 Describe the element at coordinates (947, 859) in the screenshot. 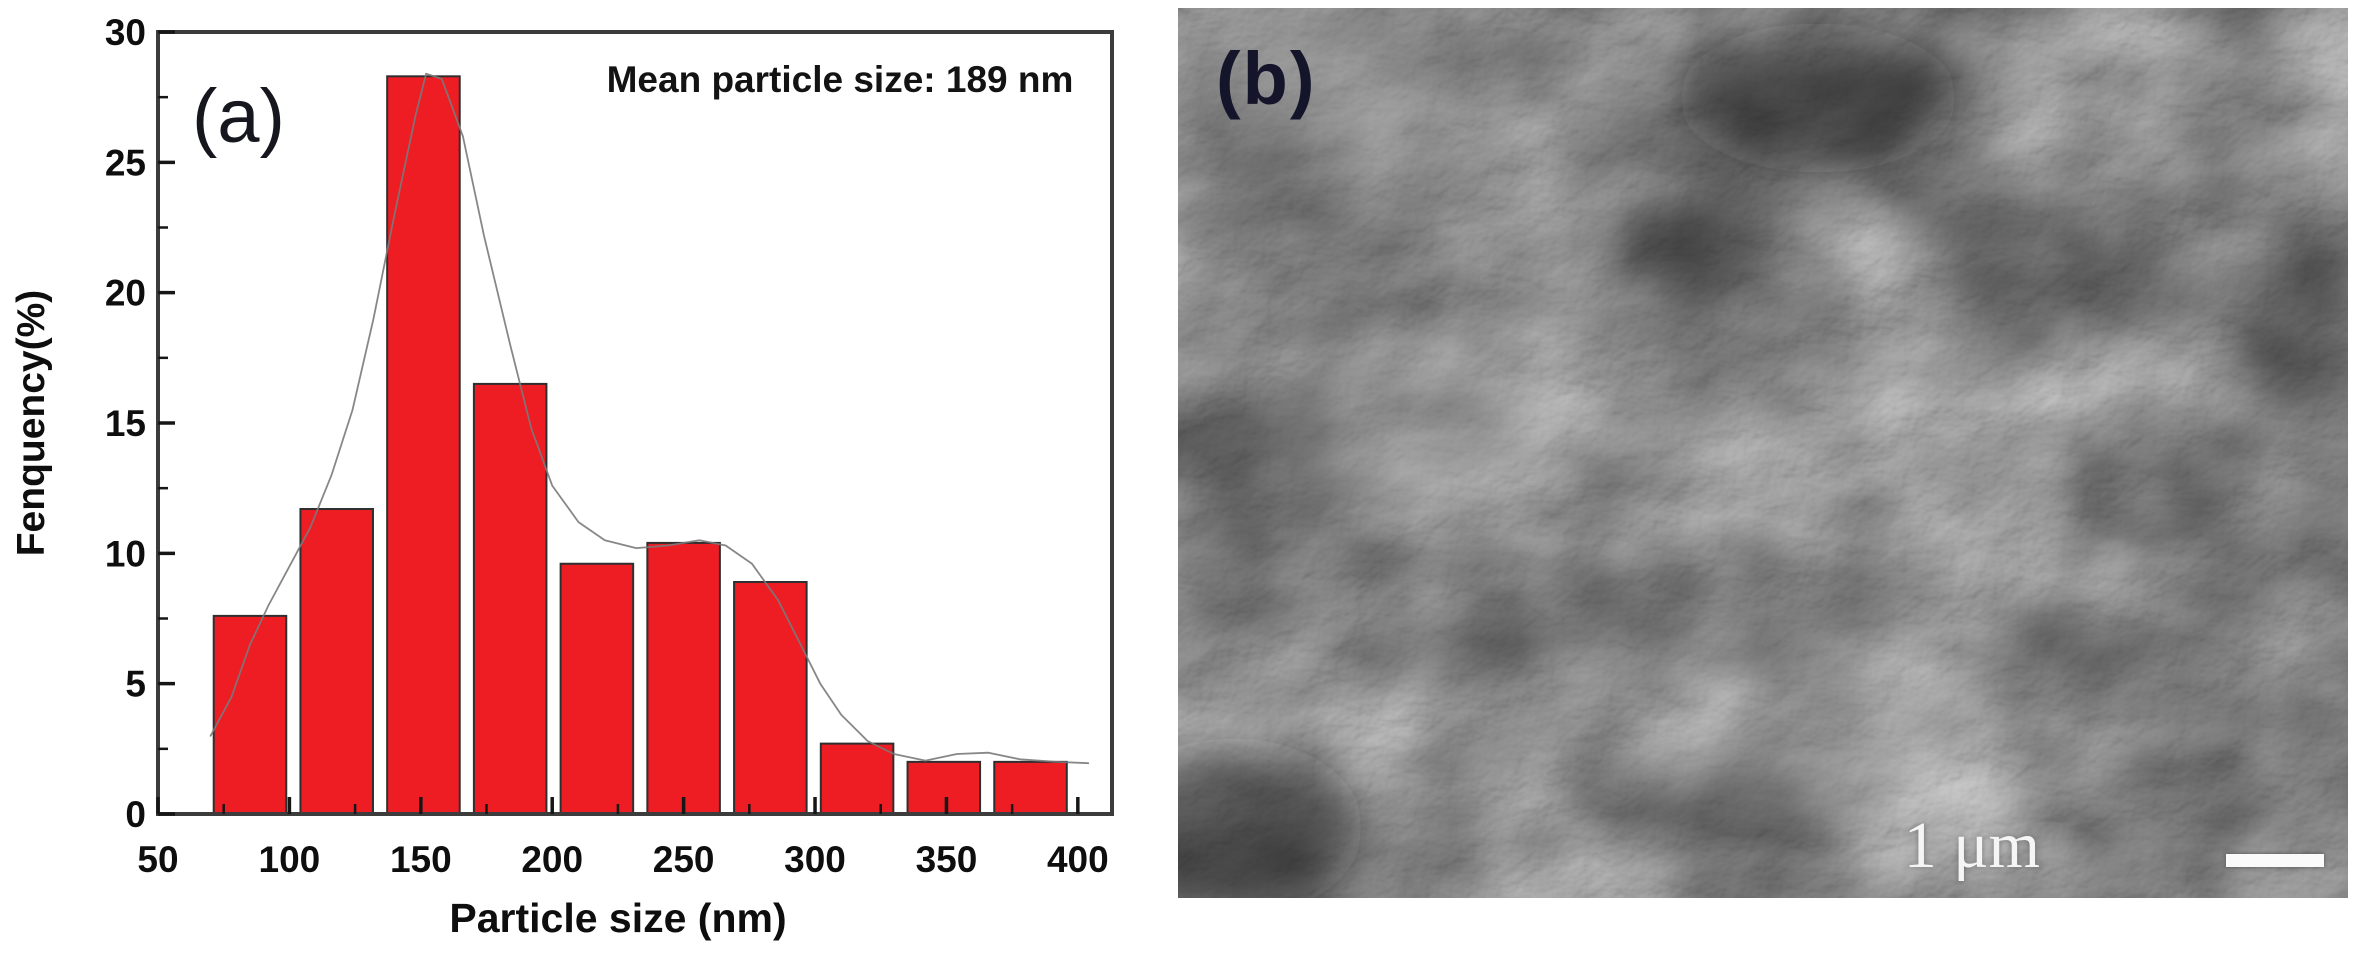

I see `x-tick-label: 350` at that location.